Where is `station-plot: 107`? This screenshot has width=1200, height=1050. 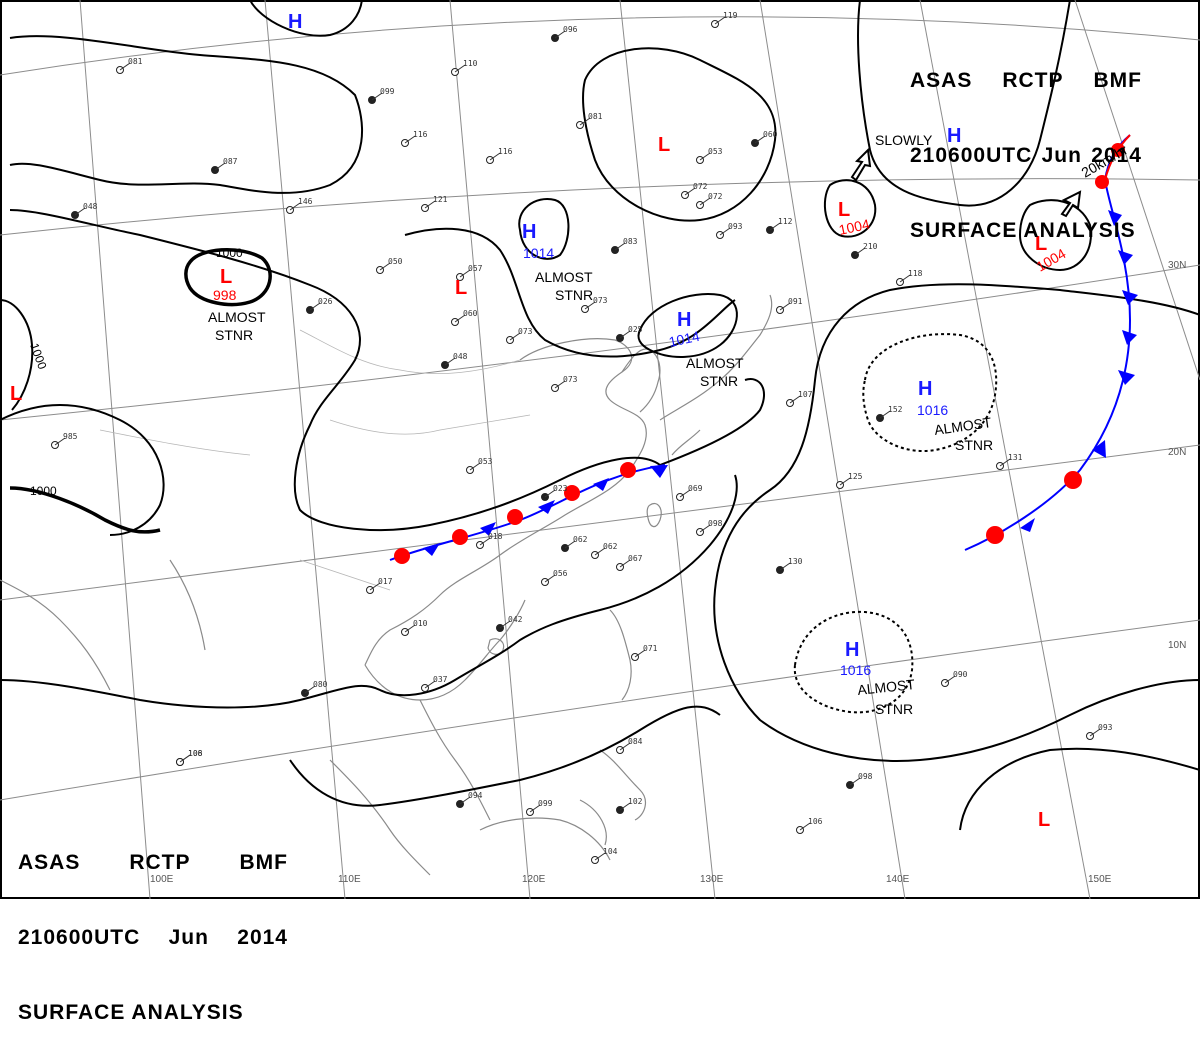
station-plot: 107 is located at coordinates (799, 398).